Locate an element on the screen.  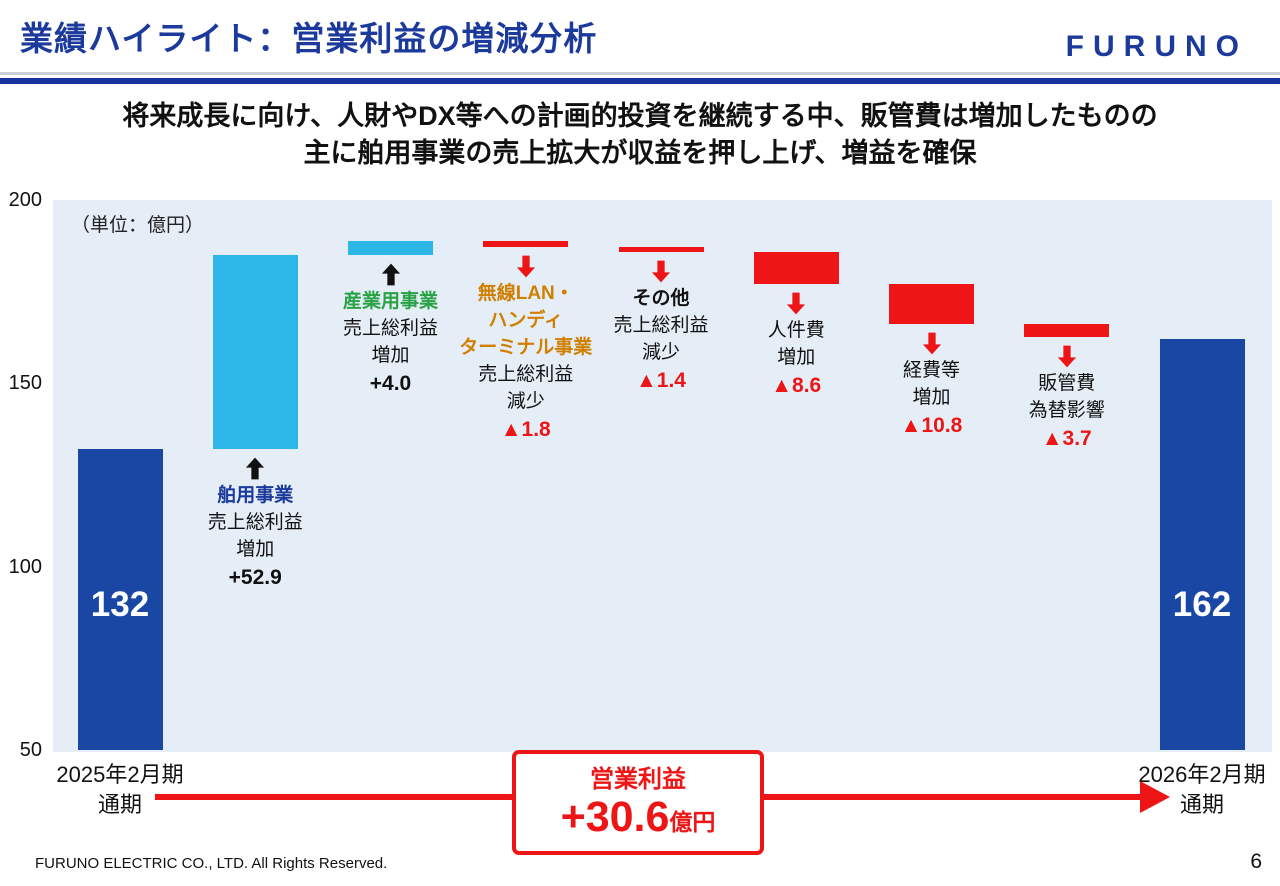
annotation-expenses: 経費等増加 ▲10.8 is located at coordinates (932, 386).